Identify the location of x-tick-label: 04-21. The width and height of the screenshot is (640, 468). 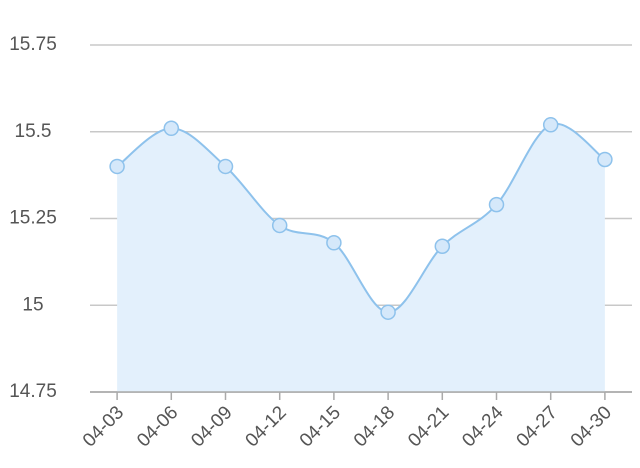
(428, 426).